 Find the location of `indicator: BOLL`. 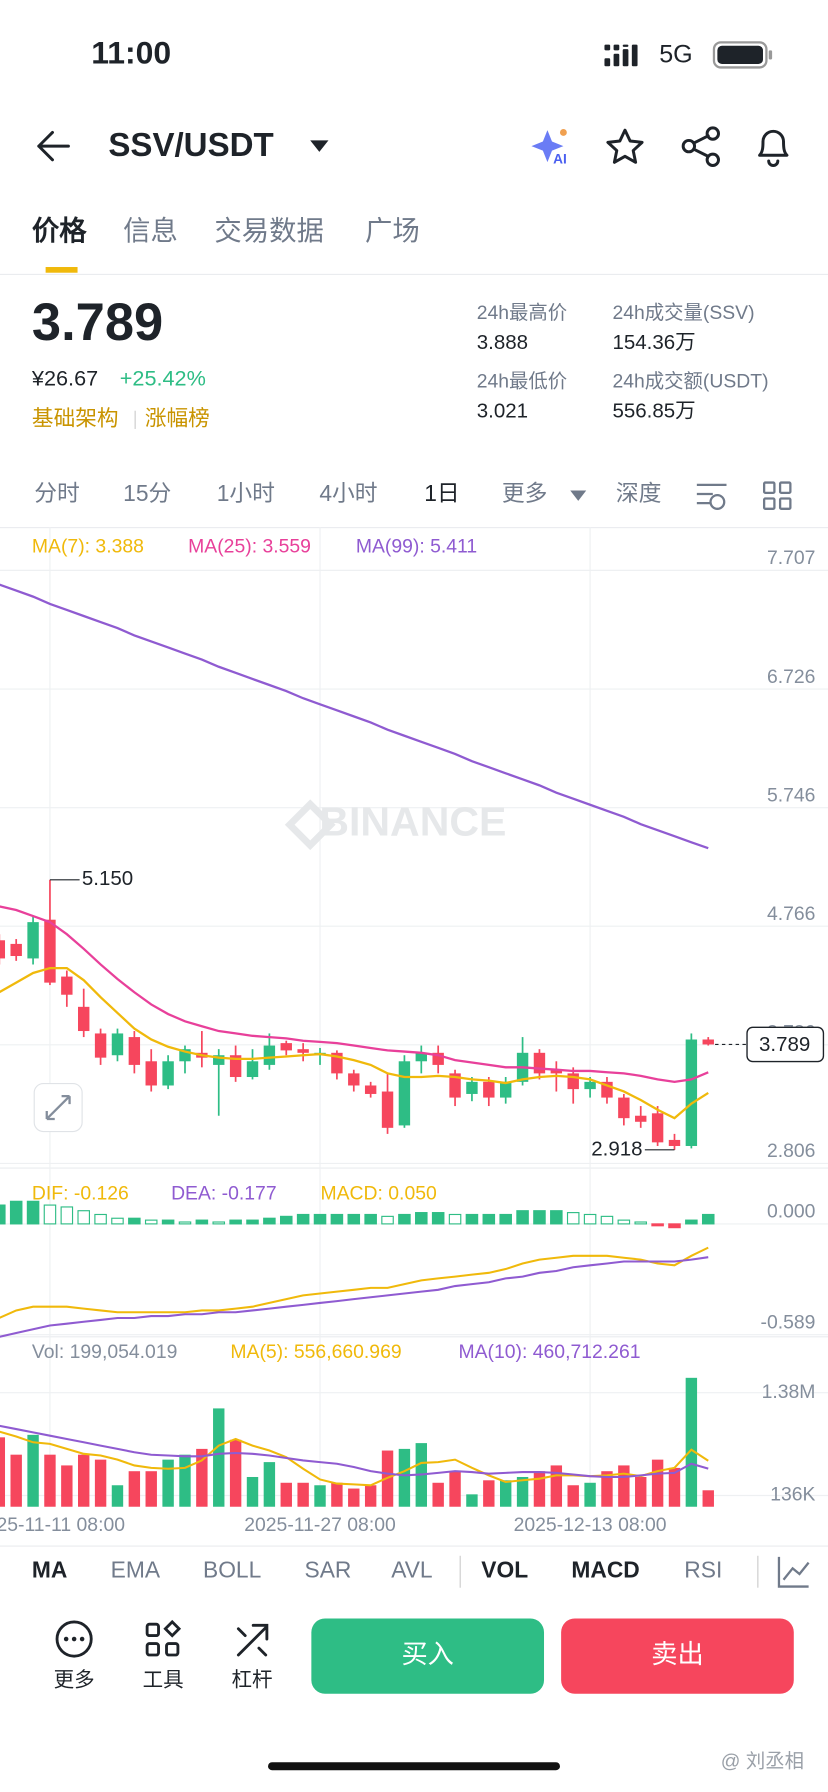

indicator: BOLL is located at coordinates (232, 1570).